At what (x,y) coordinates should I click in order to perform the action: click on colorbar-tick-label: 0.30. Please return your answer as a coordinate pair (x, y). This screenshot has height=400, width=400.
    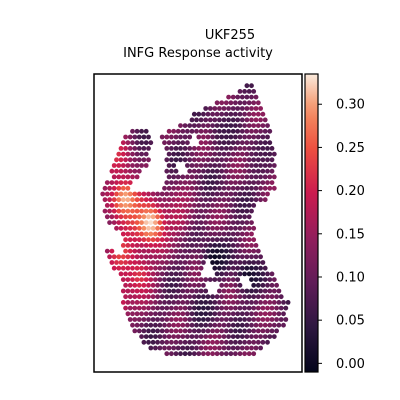
    Looking at the image, I should click on (350, 105).